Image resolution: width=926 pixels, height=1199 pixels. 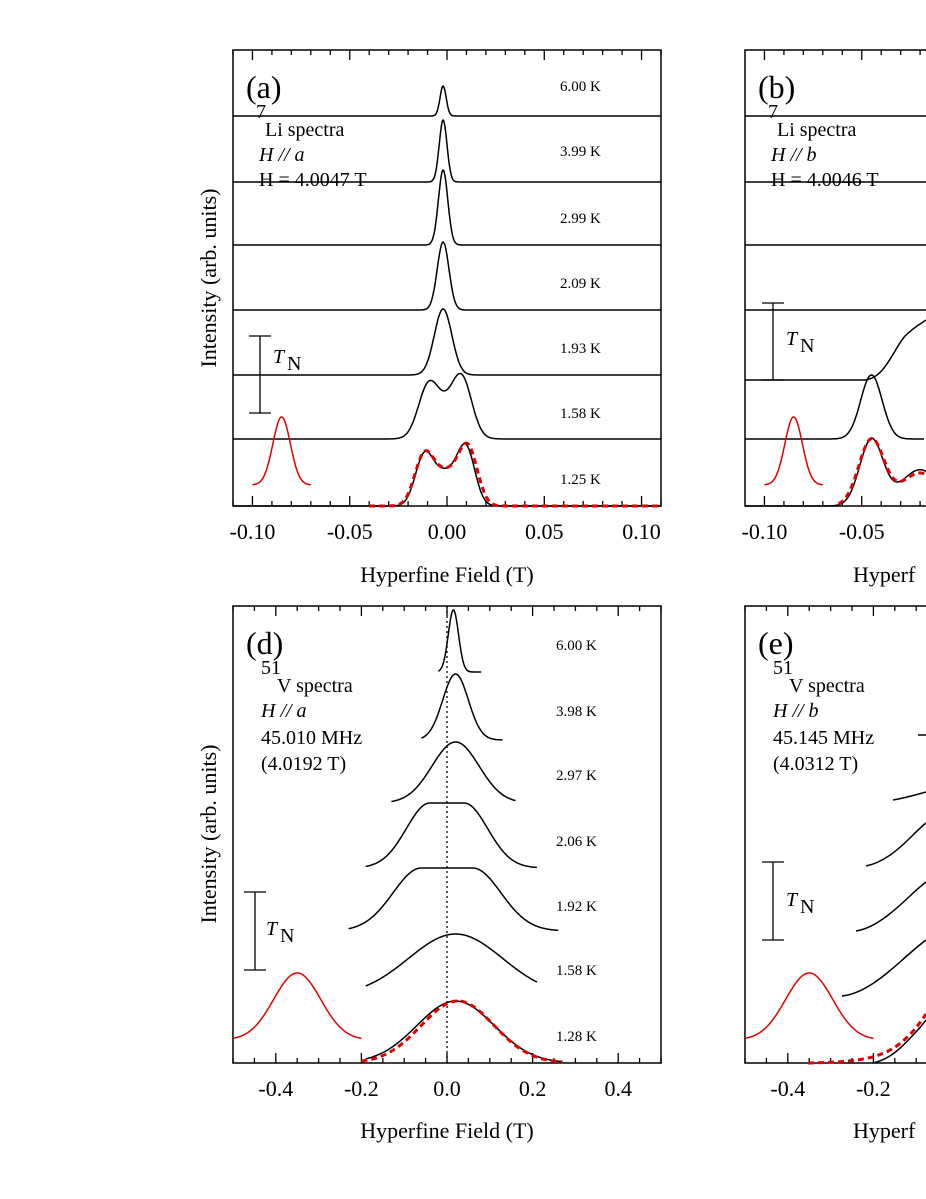 I want to click on panel-e-x-axis-title: Hyperf, so click(x=884, y=1130).